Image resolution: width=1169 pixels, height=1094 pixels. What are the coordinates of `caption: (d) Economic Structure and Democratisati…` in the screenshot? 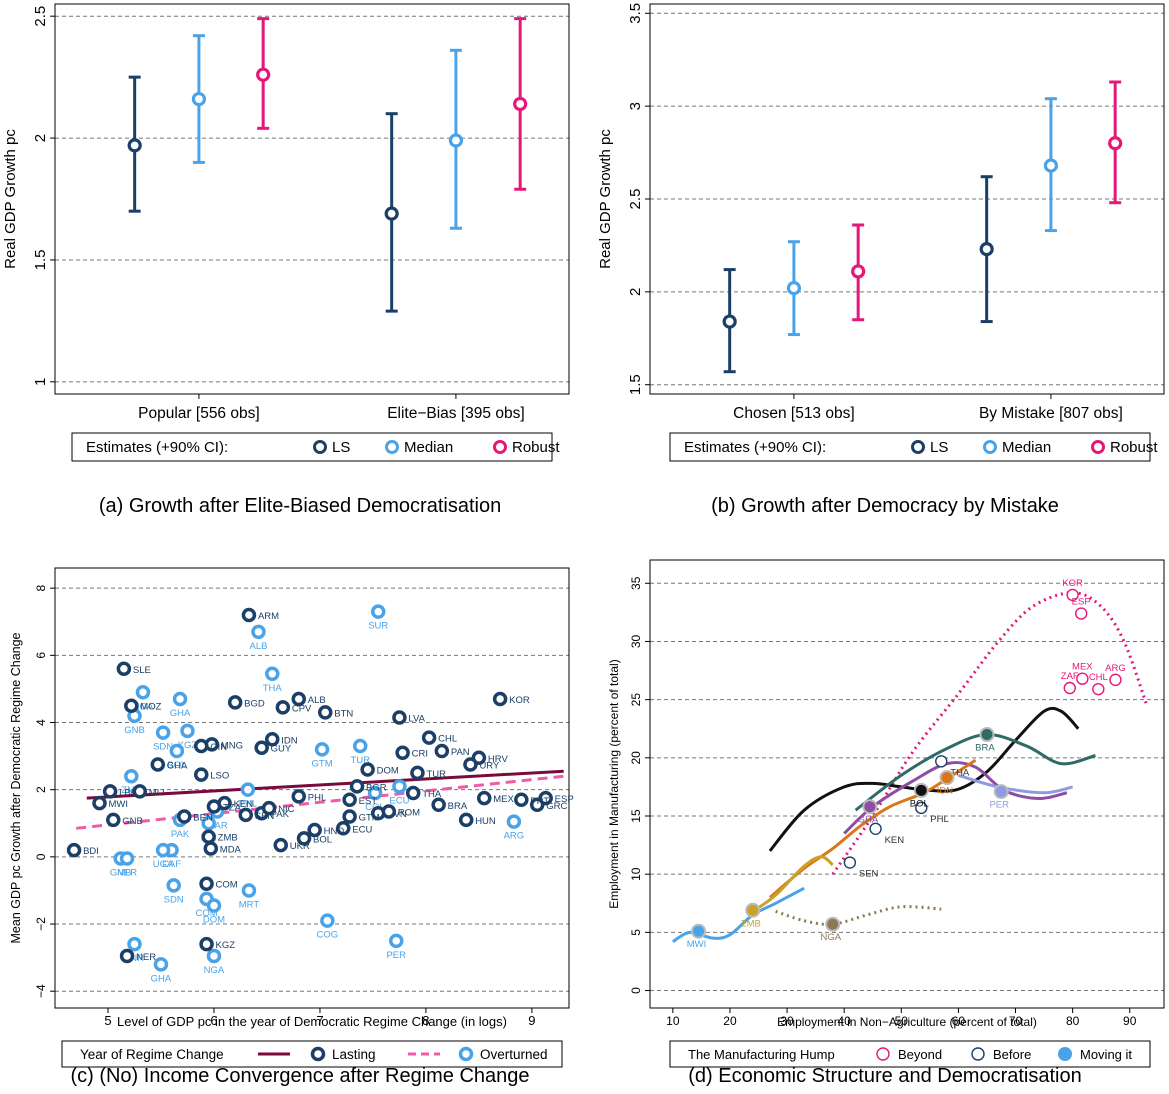 It's located at (885, 1076).